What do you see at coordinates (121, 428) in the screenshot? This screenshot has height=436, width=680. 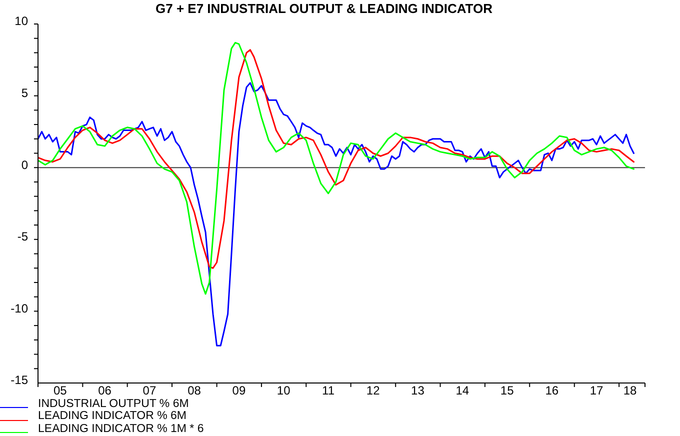 I see `legend-label: LEADING INDICATOR % 1M * 6` at bounding box center [121, 428].